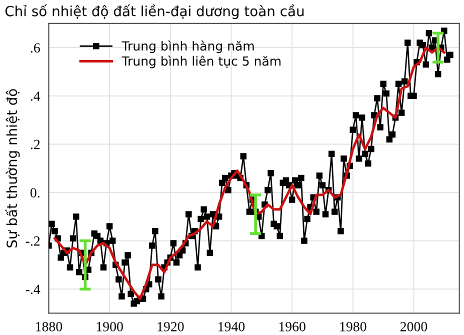 The height and width of the screenshot is (335, 464). I want to click on y-tick-label: -.2, so click(33, 241).